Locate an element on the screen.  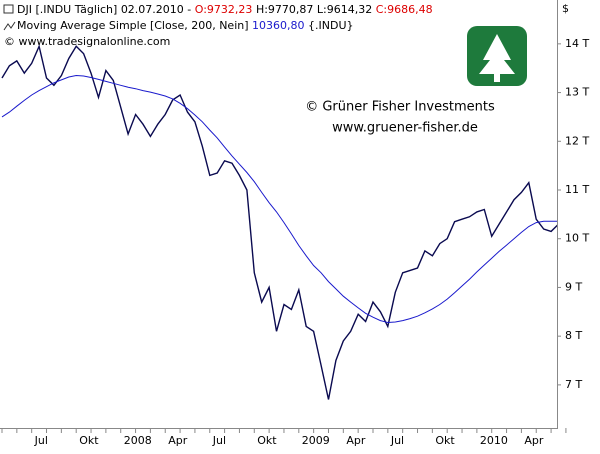
copyright: © www.tradesignalonline.com is located at coordinates (87, 41).